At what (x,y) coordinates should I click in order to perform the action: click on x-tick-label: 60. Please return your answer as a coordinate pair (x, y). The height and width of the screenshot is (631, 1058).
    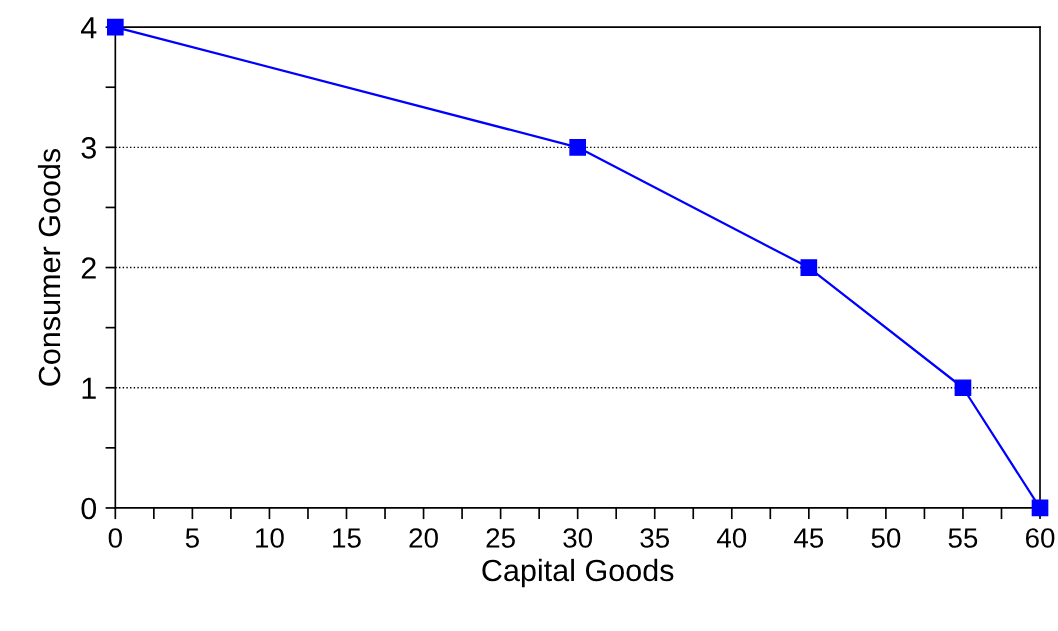
    Looking at the image, I should click on (1040, 538).